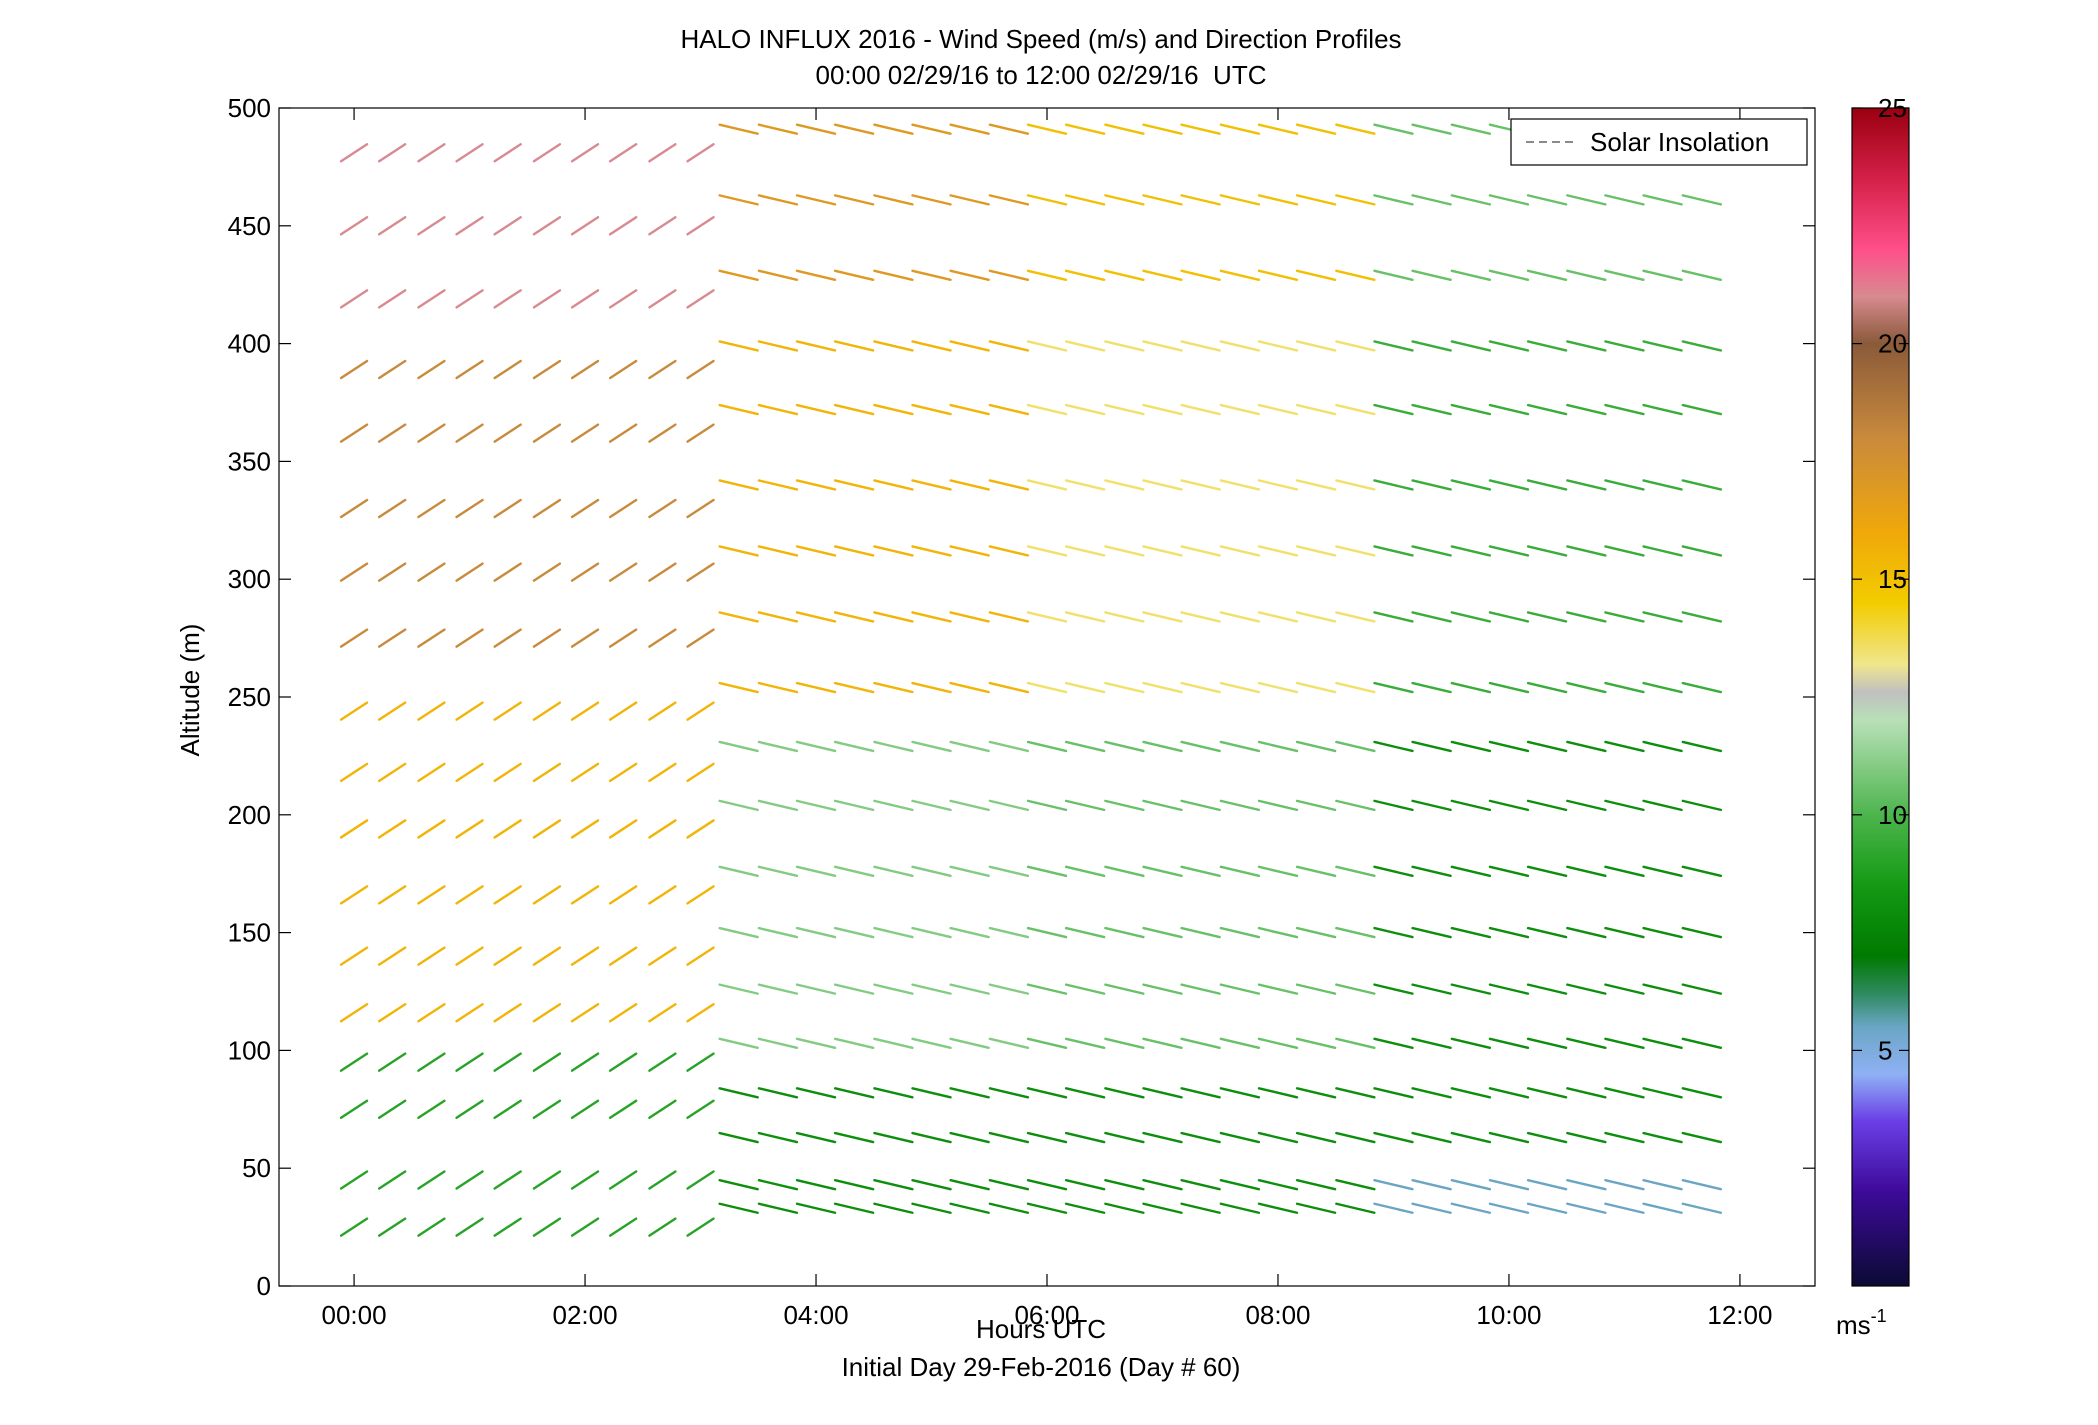 This screenshot has height=1425, width=2098. What do you see at coordinates (249, 1050) in the screenshot?
I see `y-tick-label: 100` at bounding box center [249, 1050].